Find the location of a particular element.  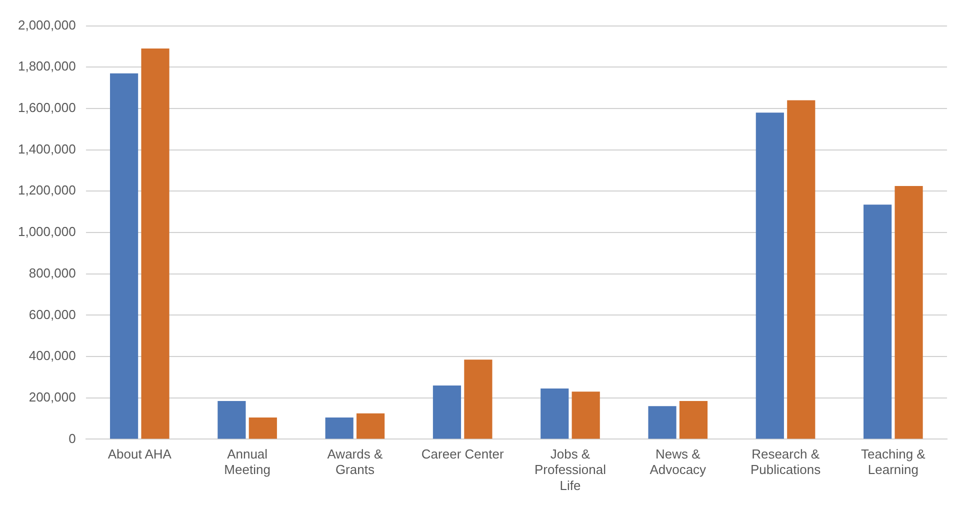

y-tick-label: 1,600,000 is located at coordinates (47, 108).